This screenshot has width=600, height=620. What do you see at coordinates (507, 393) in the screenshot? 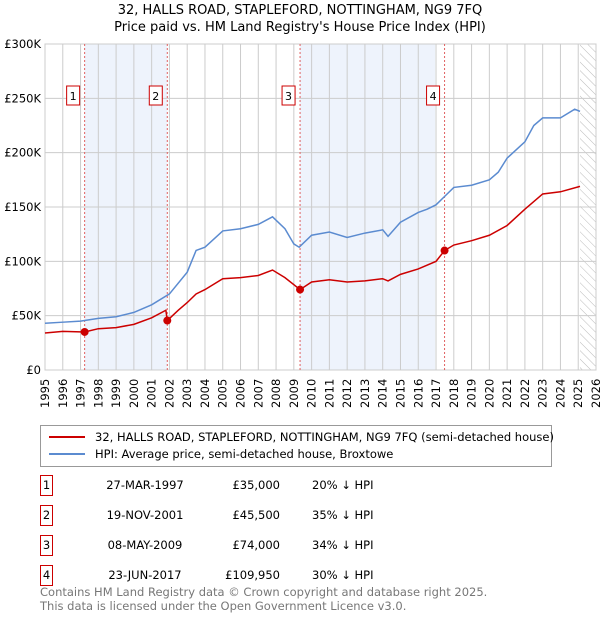
I see `x-tick-label: 2021` at bounding box center [507, 393].